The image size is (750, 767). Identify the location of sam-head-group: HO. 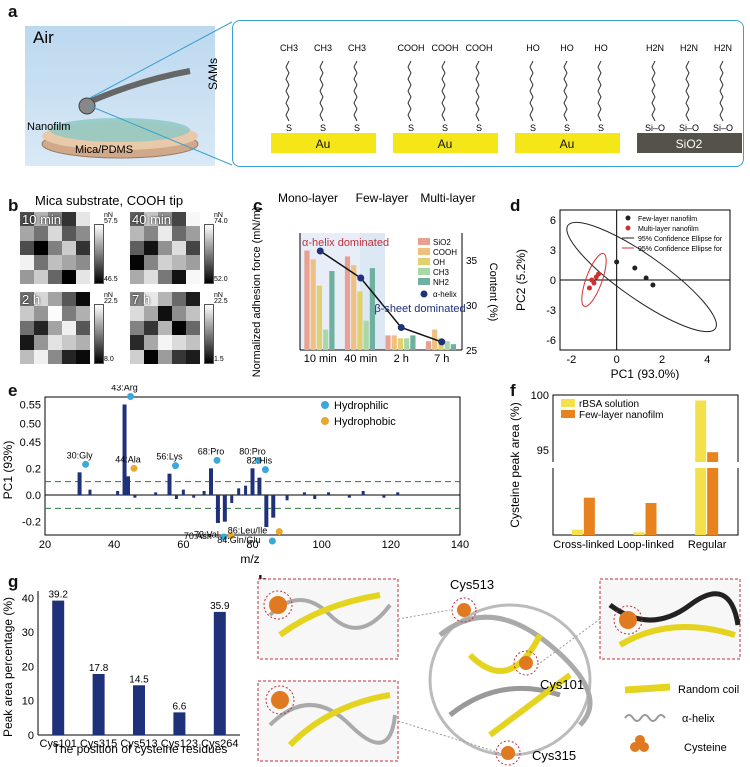
(567, 48).